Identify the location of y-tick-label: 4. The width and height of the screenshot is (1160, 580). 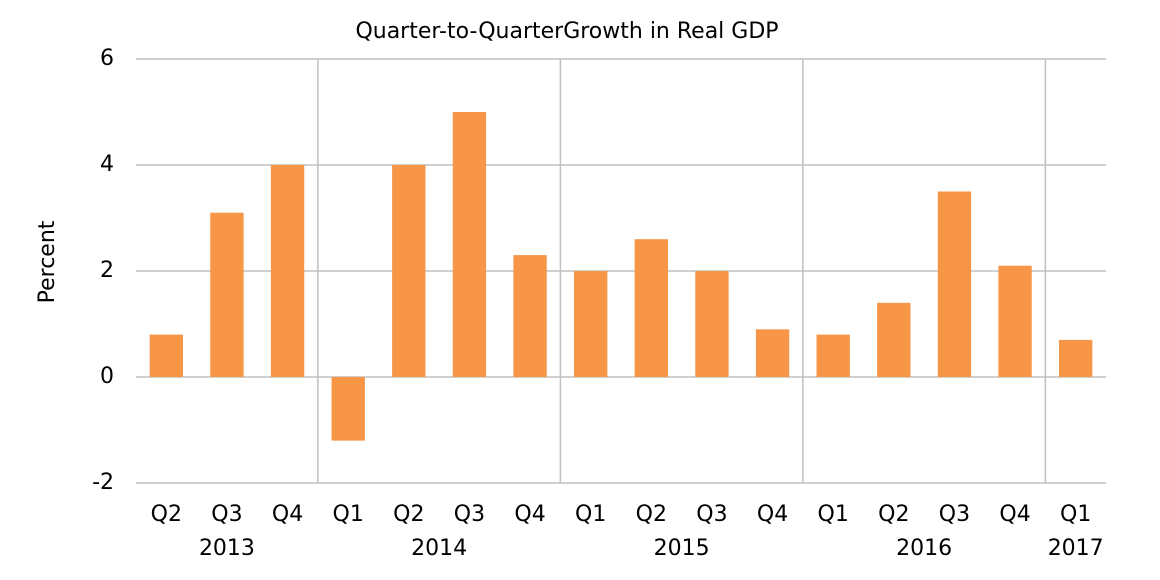
(107, 164).